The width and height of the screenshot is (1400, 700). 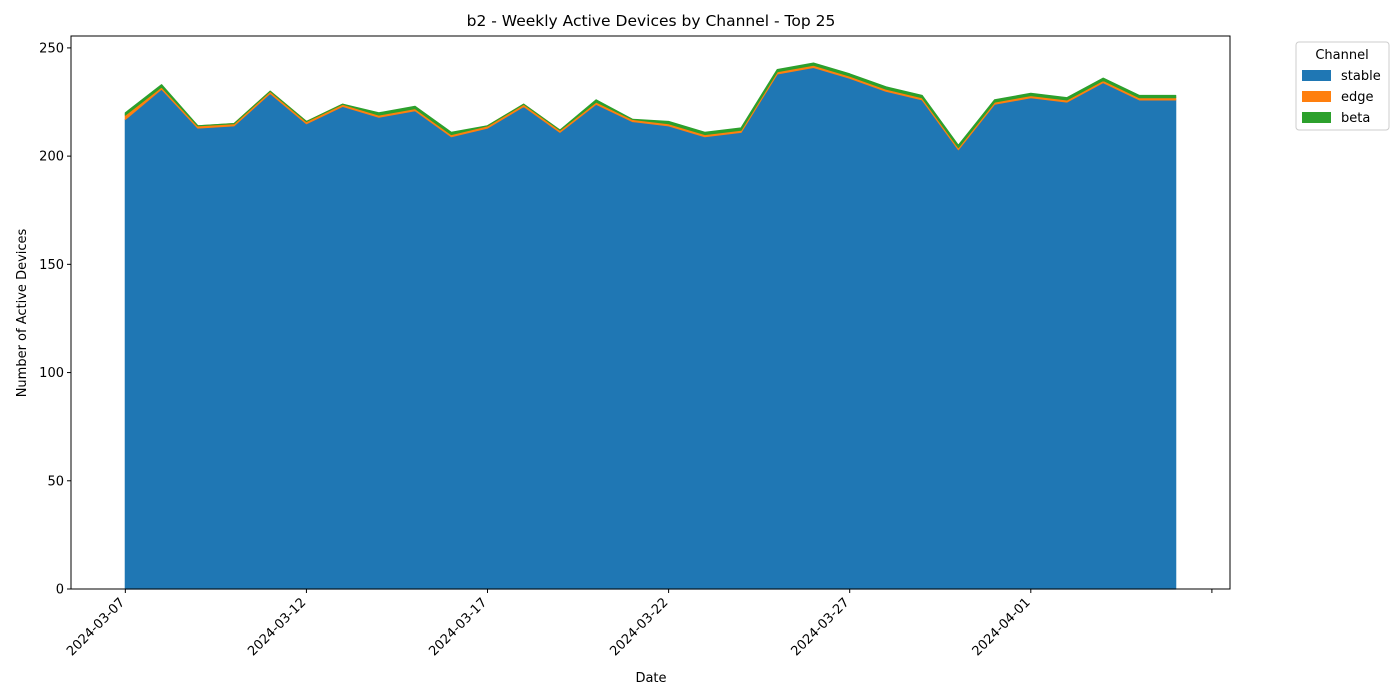 What do you see at coordinates (22, 312) in the screenshot?
I see `y-axis-title: Number of Active Devices` at bounding box center [22, 312].